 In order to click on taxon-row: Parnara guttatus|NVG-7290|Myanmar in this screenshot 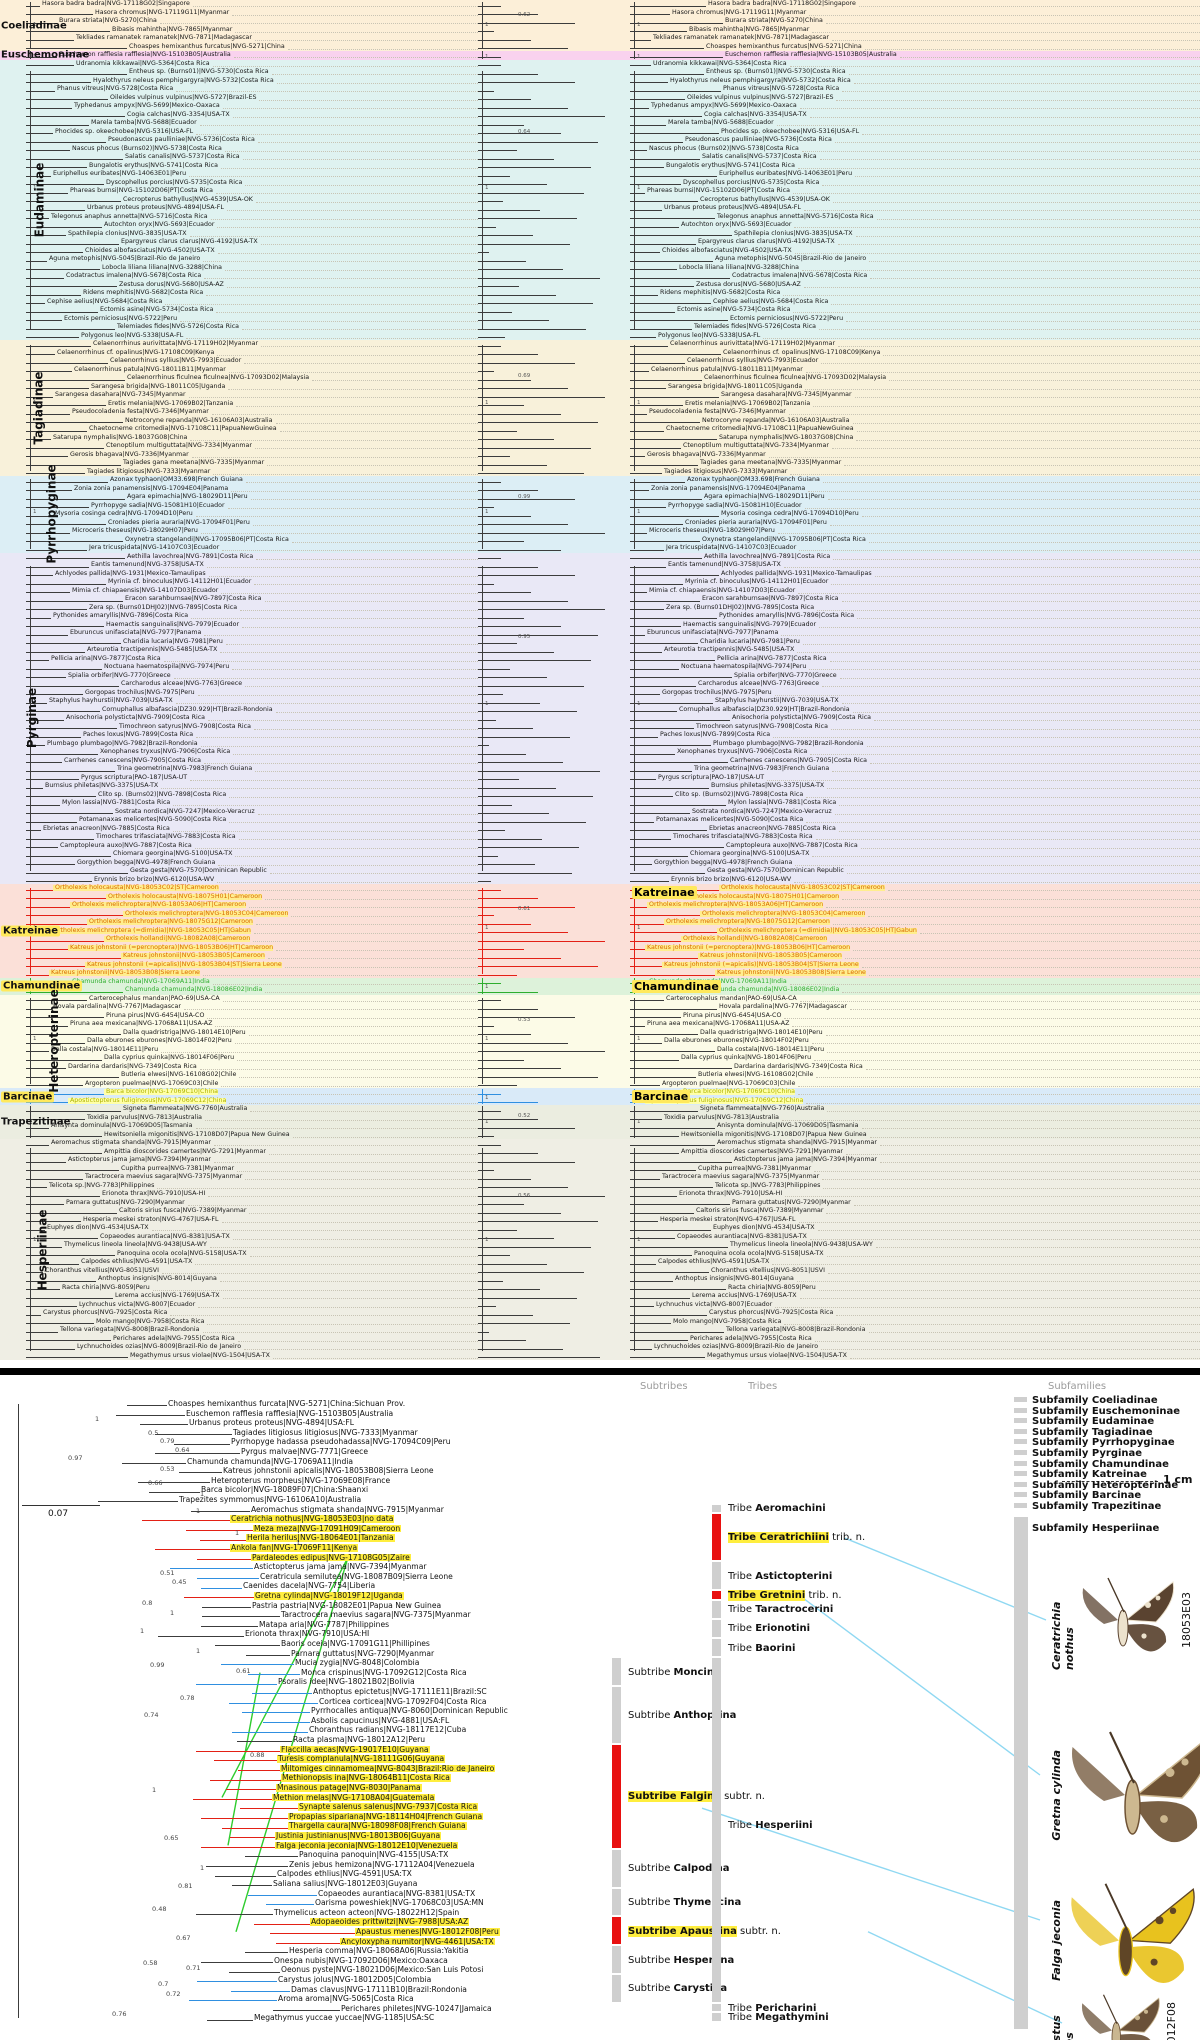, I will do `click(340, 1654)`.